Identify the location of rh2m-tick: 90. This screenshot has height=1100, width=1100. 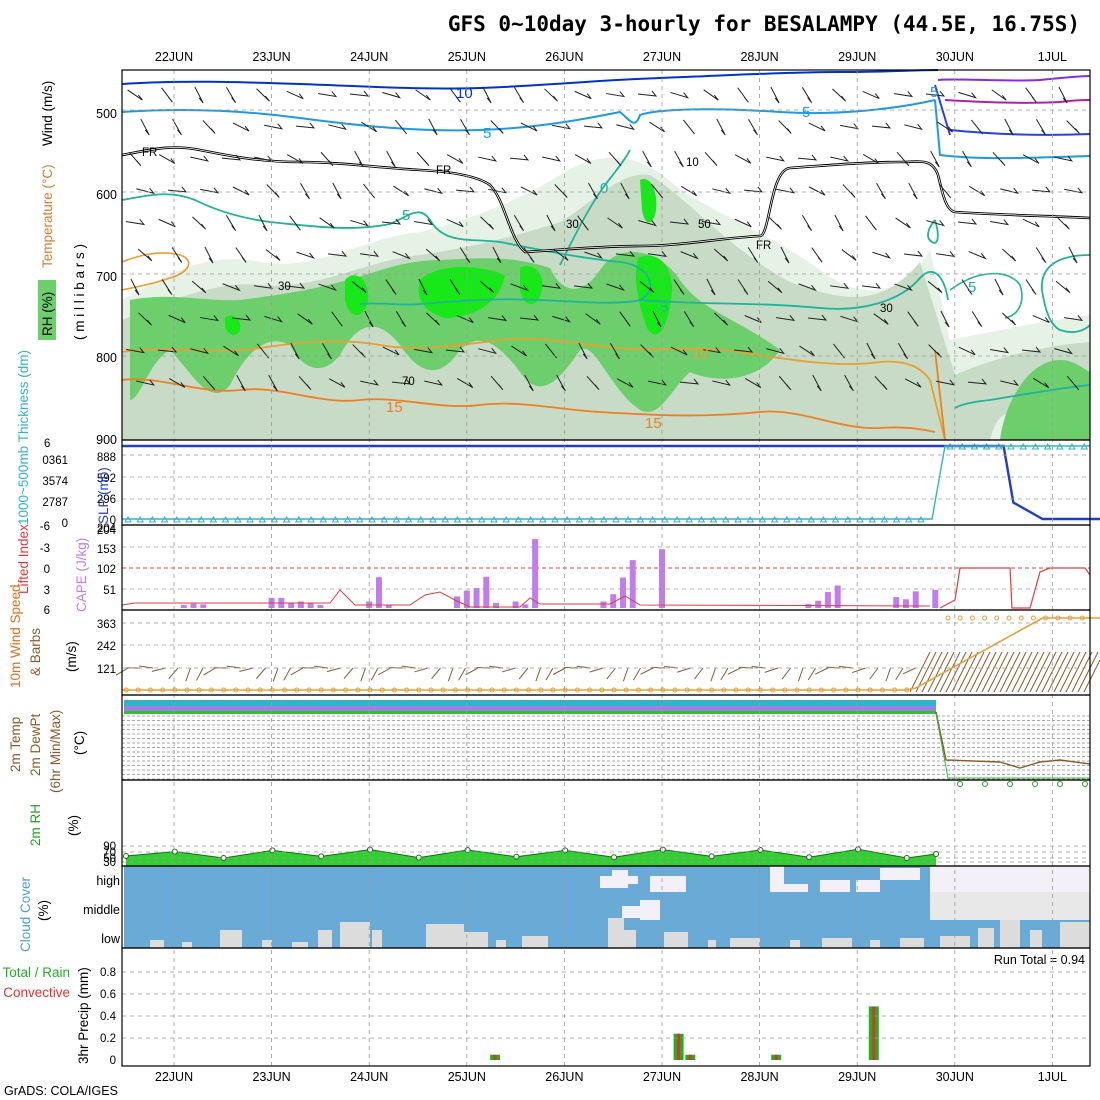
(109, 847).